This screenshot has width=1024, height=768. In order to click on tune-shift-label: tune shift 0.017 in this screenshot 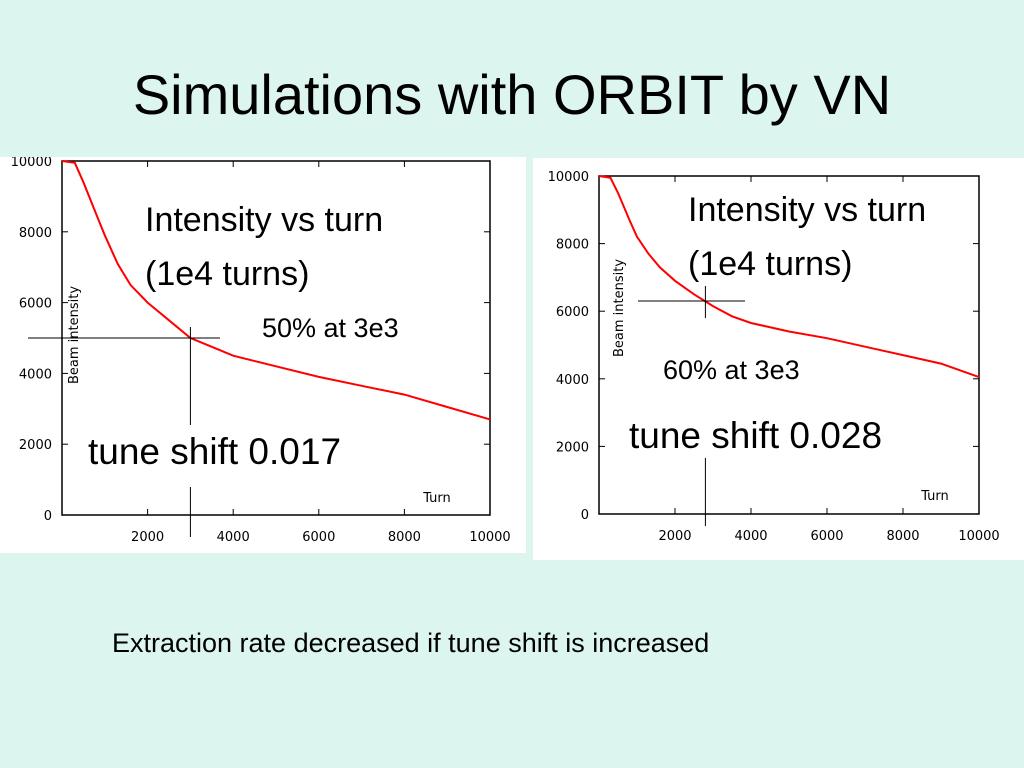, I will do `click(214, 451)`.